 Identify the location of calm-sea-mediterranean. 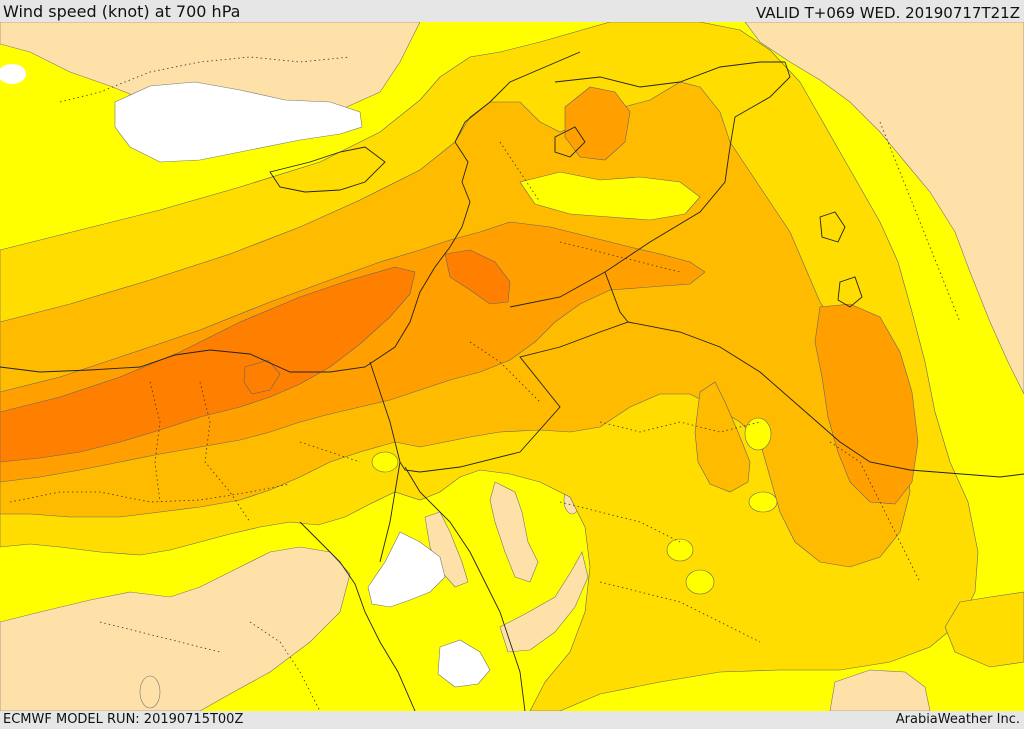
(238, 122).